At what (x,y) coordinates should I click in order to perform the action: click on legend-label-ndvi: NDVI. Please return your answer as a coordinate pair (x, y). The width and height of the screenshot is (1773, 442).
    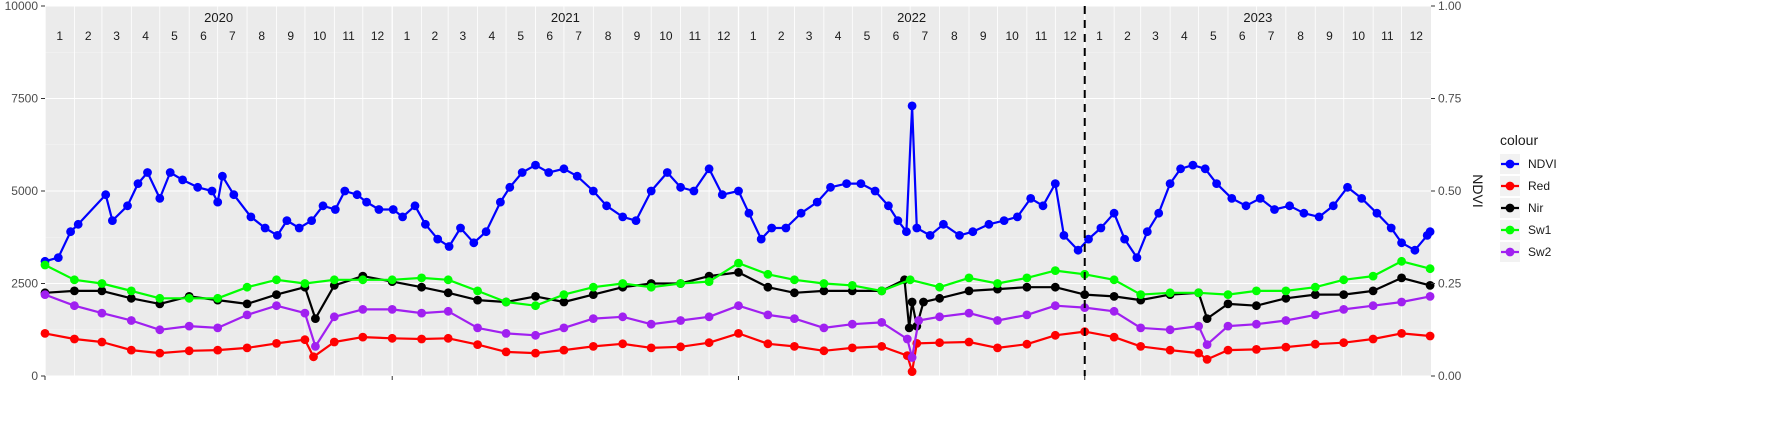
    Looking at the image, I should click on (1542, 164).